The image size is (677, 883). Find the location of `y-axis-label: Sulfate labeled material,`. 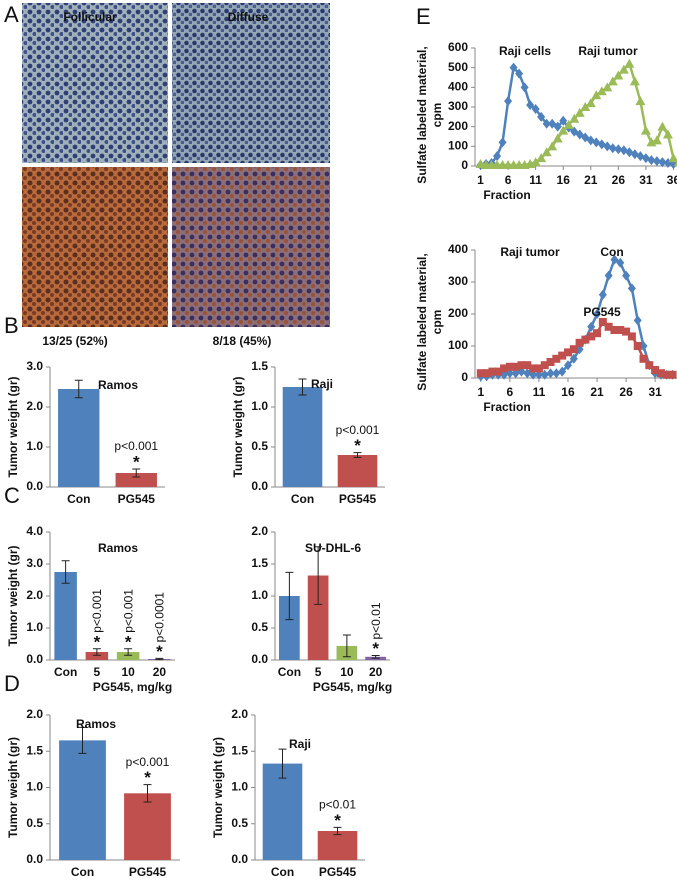

y-axis-label: Sulfate labeled material, is located at coordinates (422, 114).